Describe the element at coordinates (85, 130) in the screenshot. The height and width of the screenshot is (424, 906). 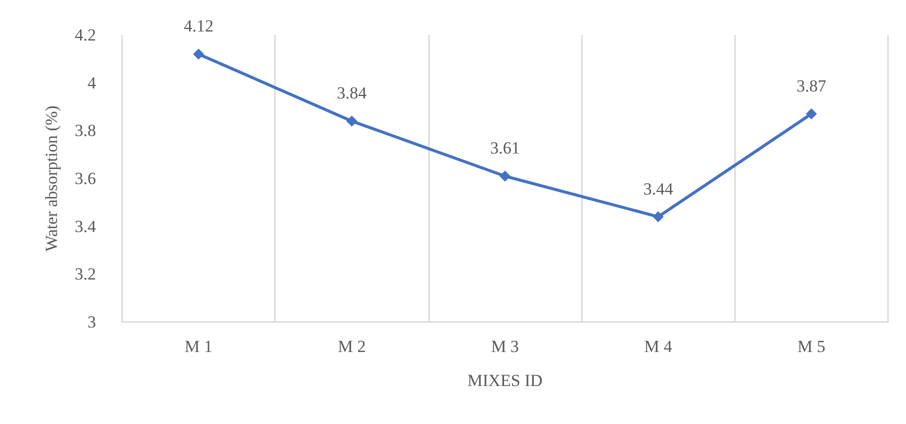
I see `y-tick-label: 3.8` at that location.